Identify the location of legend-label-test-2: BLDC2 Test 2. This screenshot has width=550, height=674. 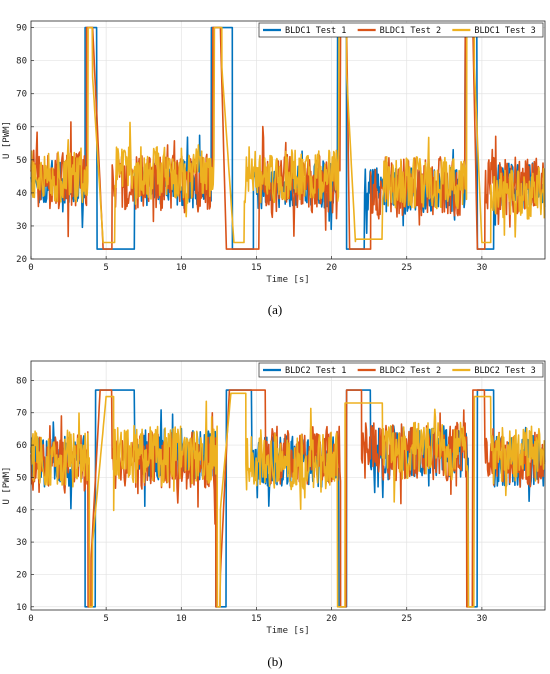
(410, 371).